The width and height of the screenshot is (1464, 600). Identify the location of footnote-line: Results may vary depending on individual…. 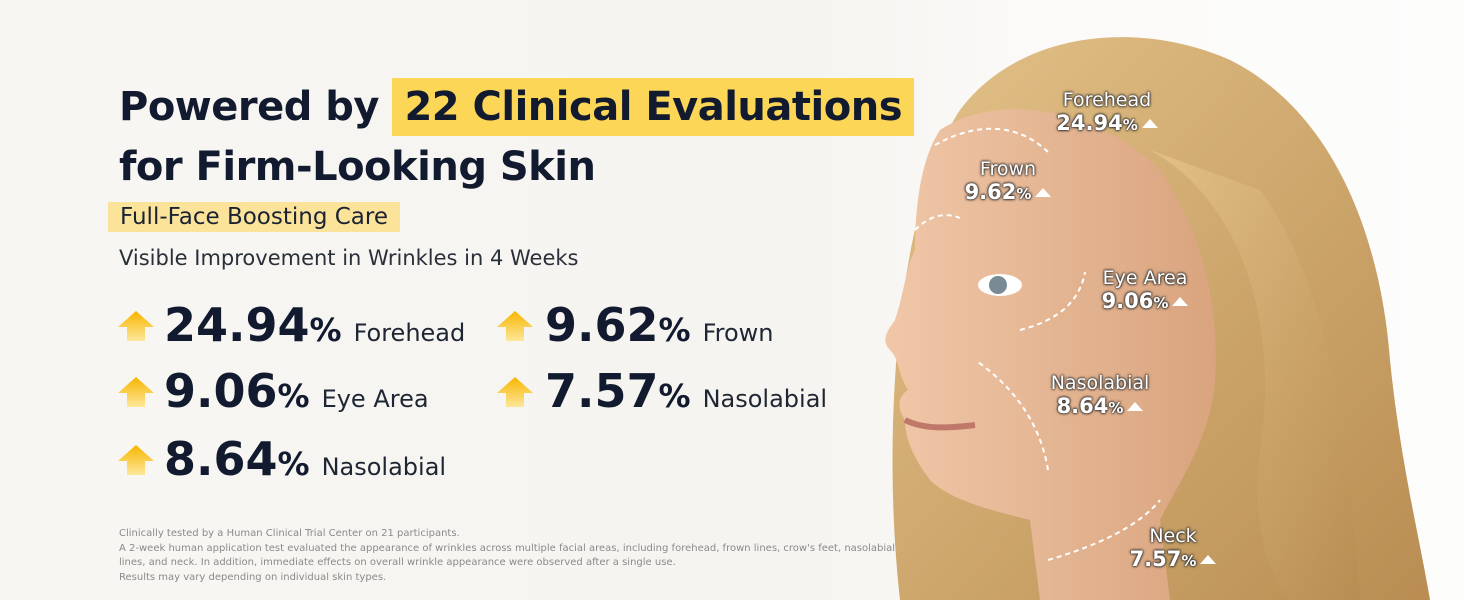
(253, 577).